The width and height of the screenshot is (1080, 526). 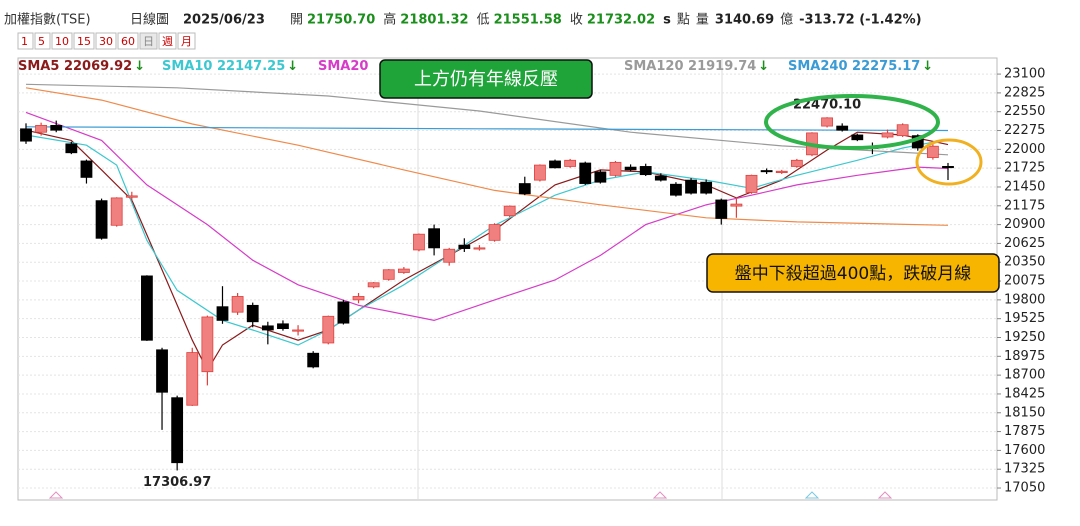 I want to click on legend-name: SMA10, so click(x=187, y=66).